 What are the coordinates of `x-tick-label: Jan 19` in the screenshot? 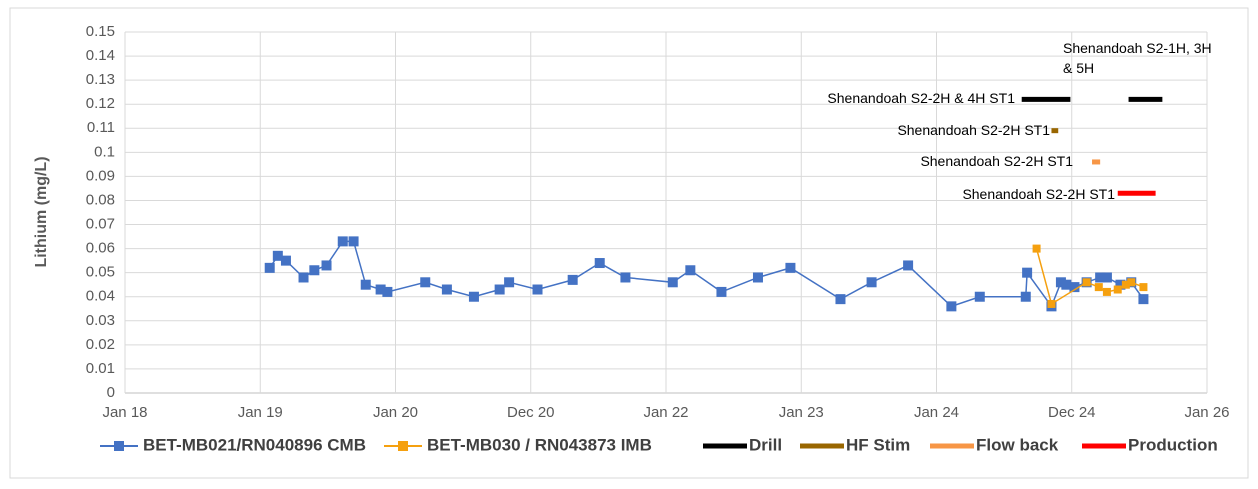 It's located at (260, 412).